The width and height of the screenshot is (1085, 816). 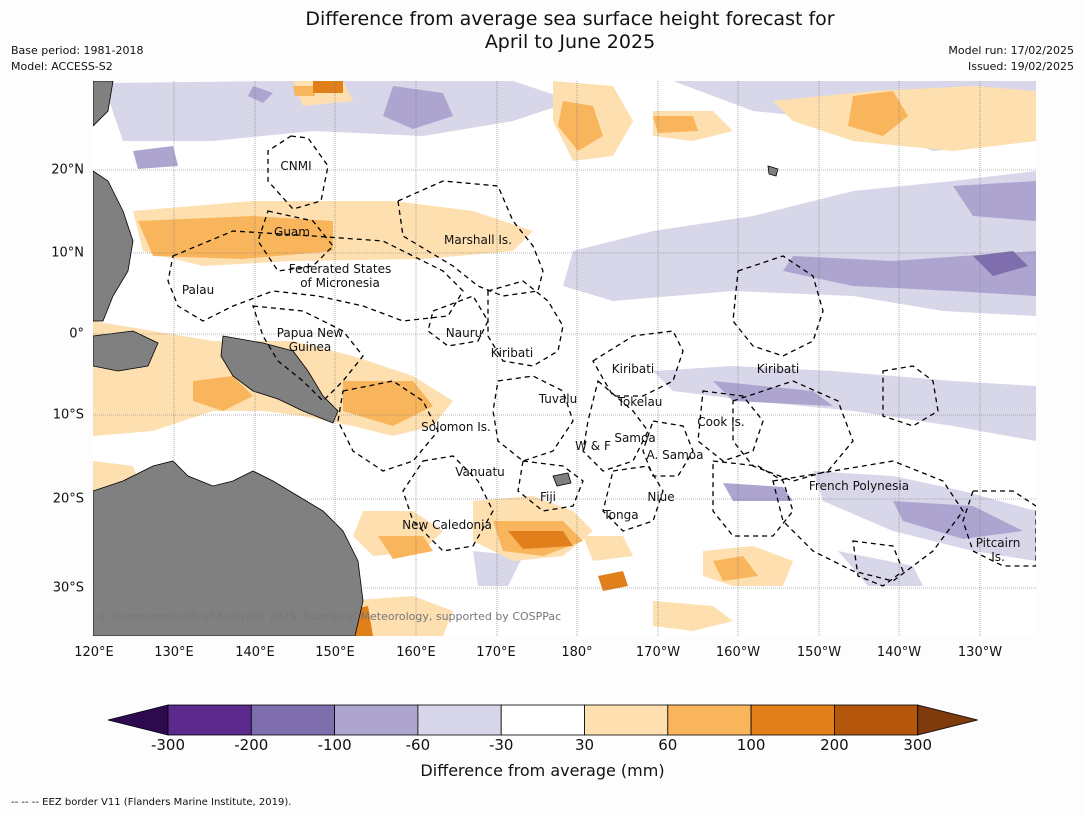 I want to click on base-period: Base period: 1981-2018, so click(x=77, y=50).